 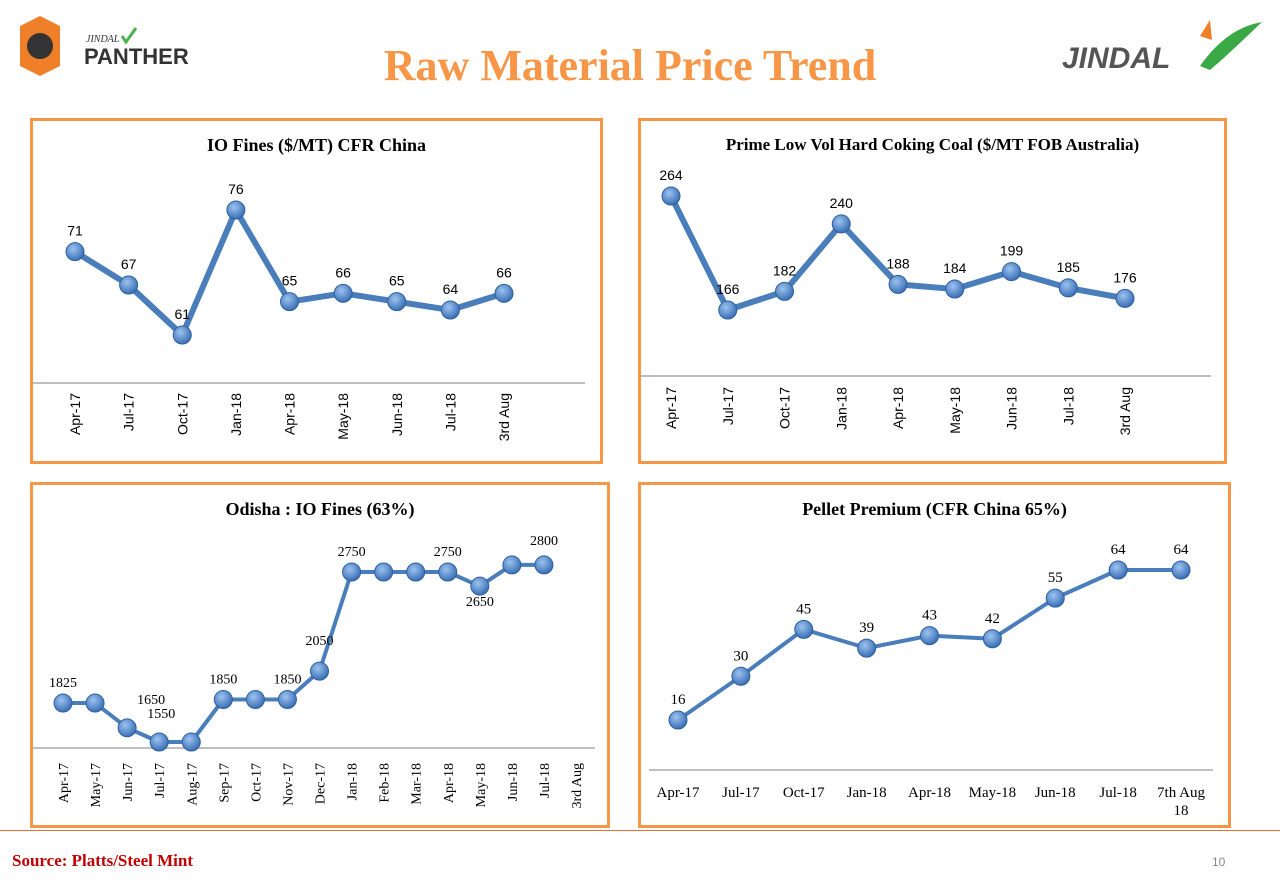 I want to click on footer-divider, so click(x=640, y=830).